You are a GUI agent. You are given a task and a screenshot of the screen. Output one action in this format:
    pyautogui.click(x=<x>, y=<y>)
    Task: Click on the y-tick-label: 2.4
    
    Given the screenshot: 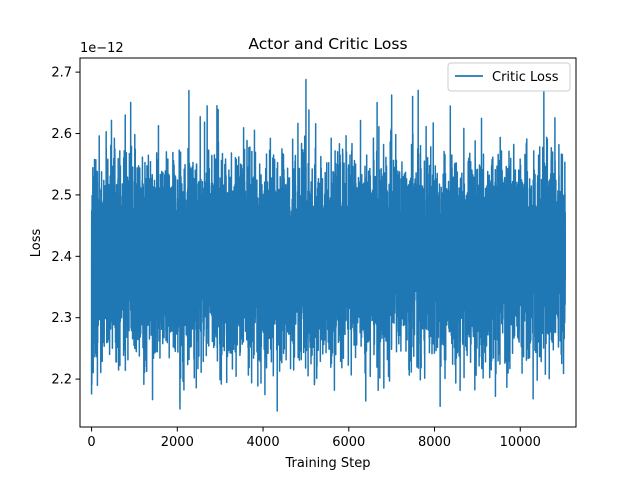 What is the action you would take?
    pyautogui.click(x=61, y=257)
    